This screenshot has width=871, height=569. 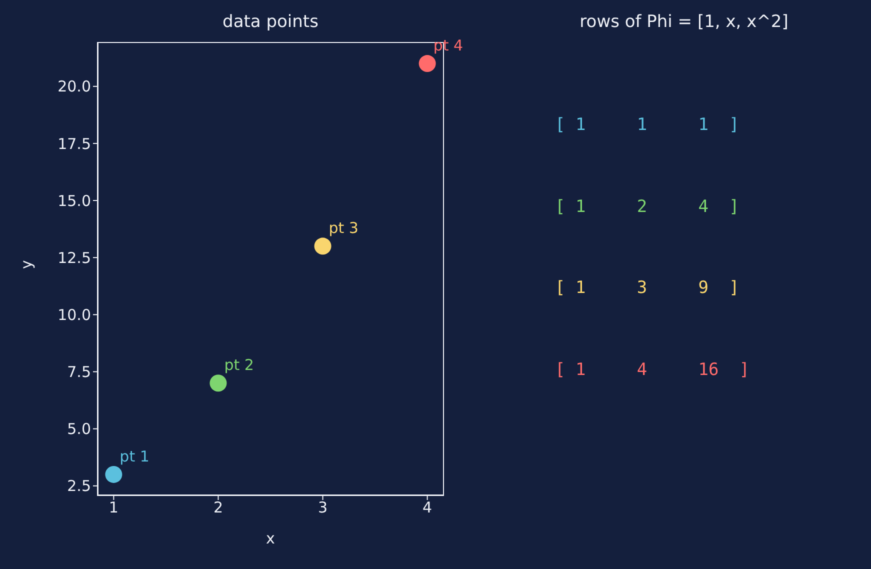 What do you see at coordinates (427, 507) in the screenshot?
I see `x-tick-label: 4` at bounding box center [427, 507].